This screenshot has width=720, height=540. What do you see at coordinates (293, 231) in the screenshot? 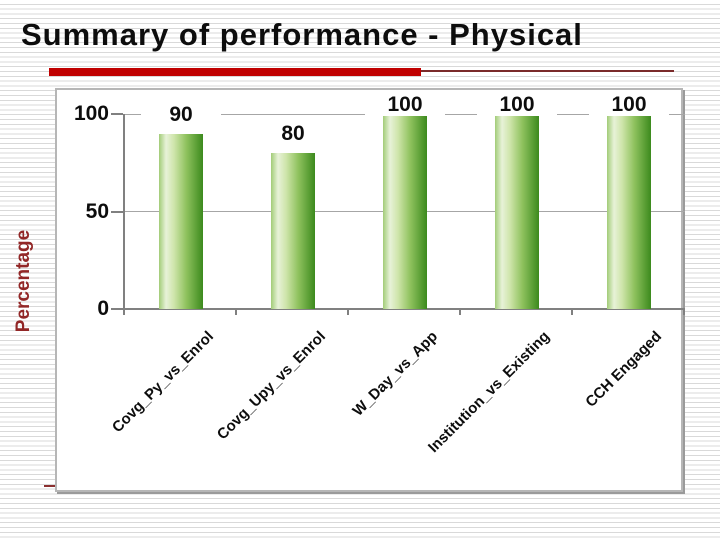
I see `bar-Covg_Upy_vs_Enrol` at bounding box center [293, 231].